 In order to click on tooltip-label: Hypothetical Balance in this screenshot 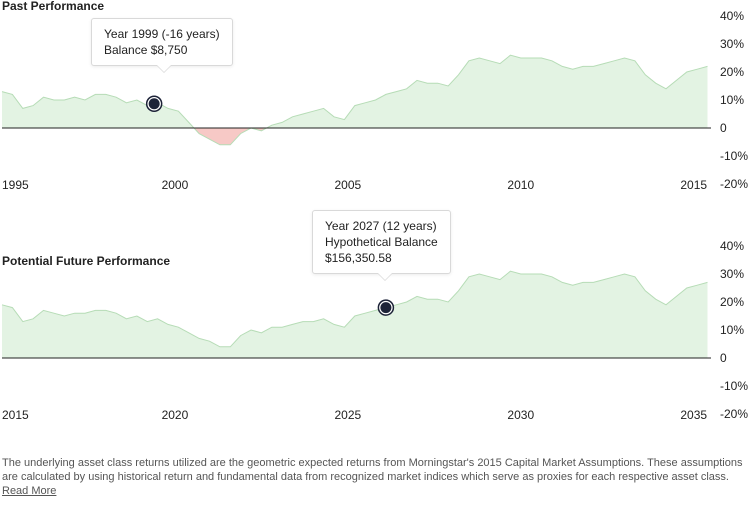, I will do `click(381, 242)`.